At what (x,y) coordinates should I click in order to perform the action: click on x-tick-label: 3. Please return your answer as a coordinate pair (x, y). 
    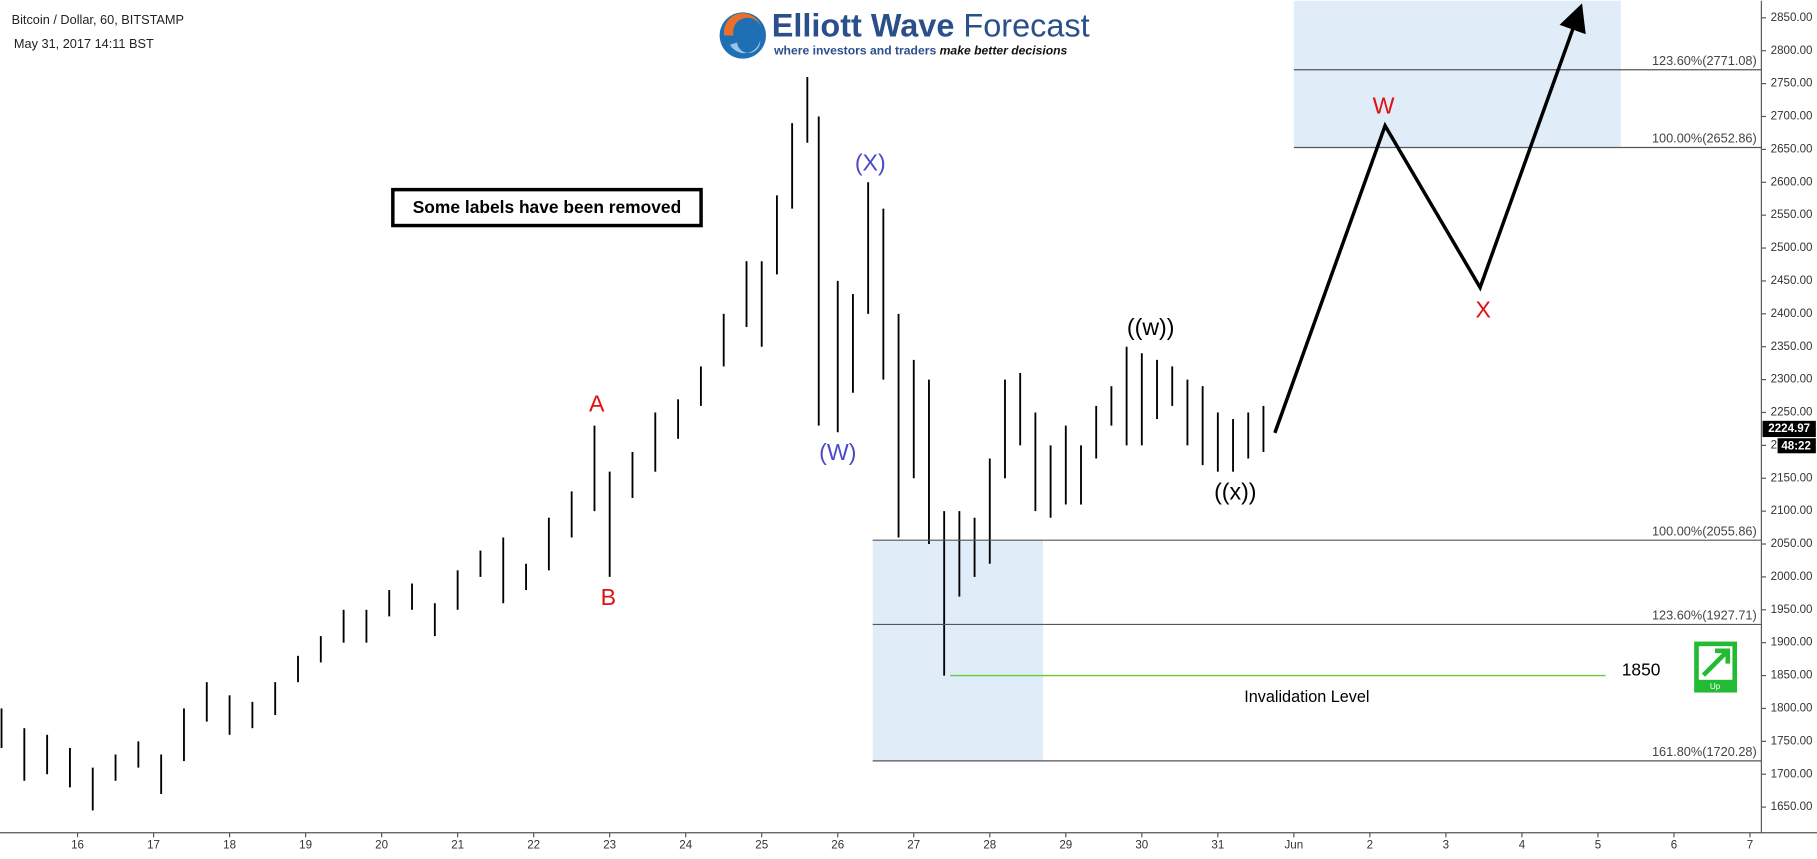
    Looking at the image, I should click on (1446, 846).